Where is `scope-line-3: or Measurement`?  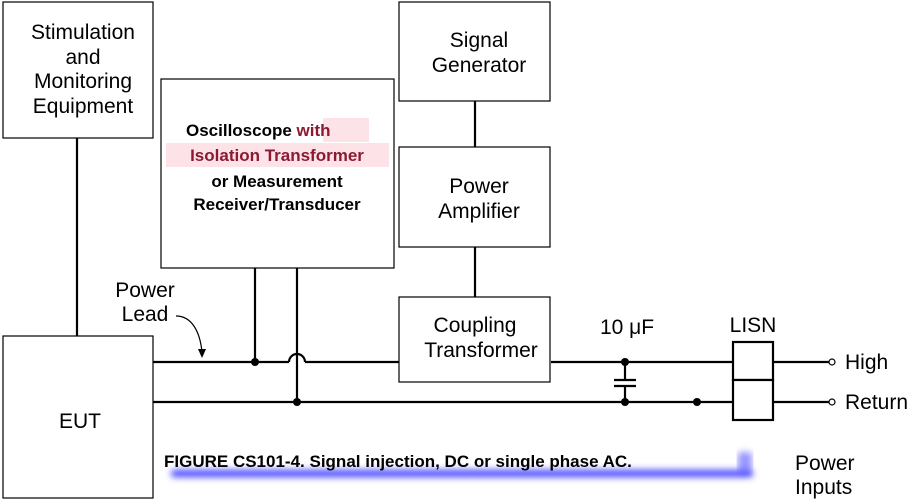
scope-line-3: or Measurement is located at coordinates (277, 181).